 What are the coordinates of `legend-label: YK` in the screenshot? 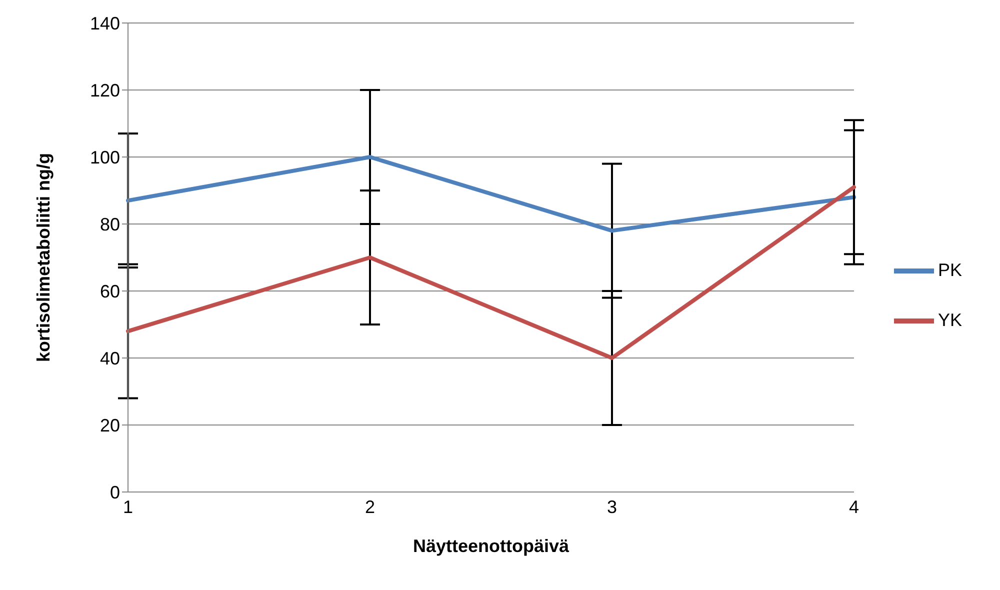 It's located at (950, 320).